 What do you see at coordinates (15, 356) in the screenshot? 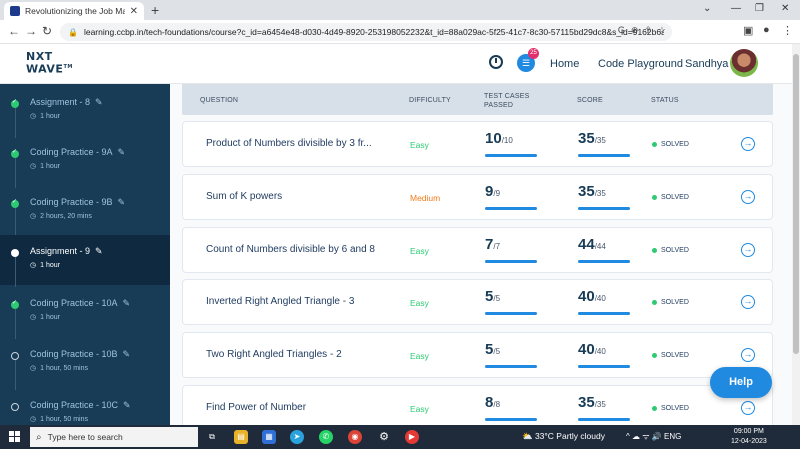
I see `empty-circle-icon` at bounding box center [15, 356].